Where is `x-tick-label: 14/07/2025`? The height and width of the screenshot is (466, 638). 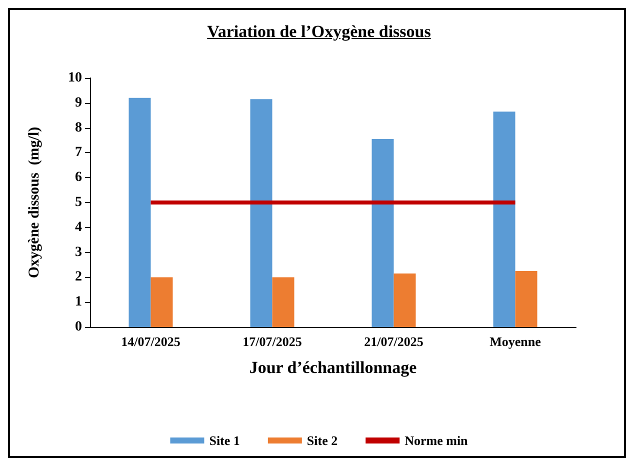 x-tick-label: 14/07/2025 is located at coordinates (151, 341).